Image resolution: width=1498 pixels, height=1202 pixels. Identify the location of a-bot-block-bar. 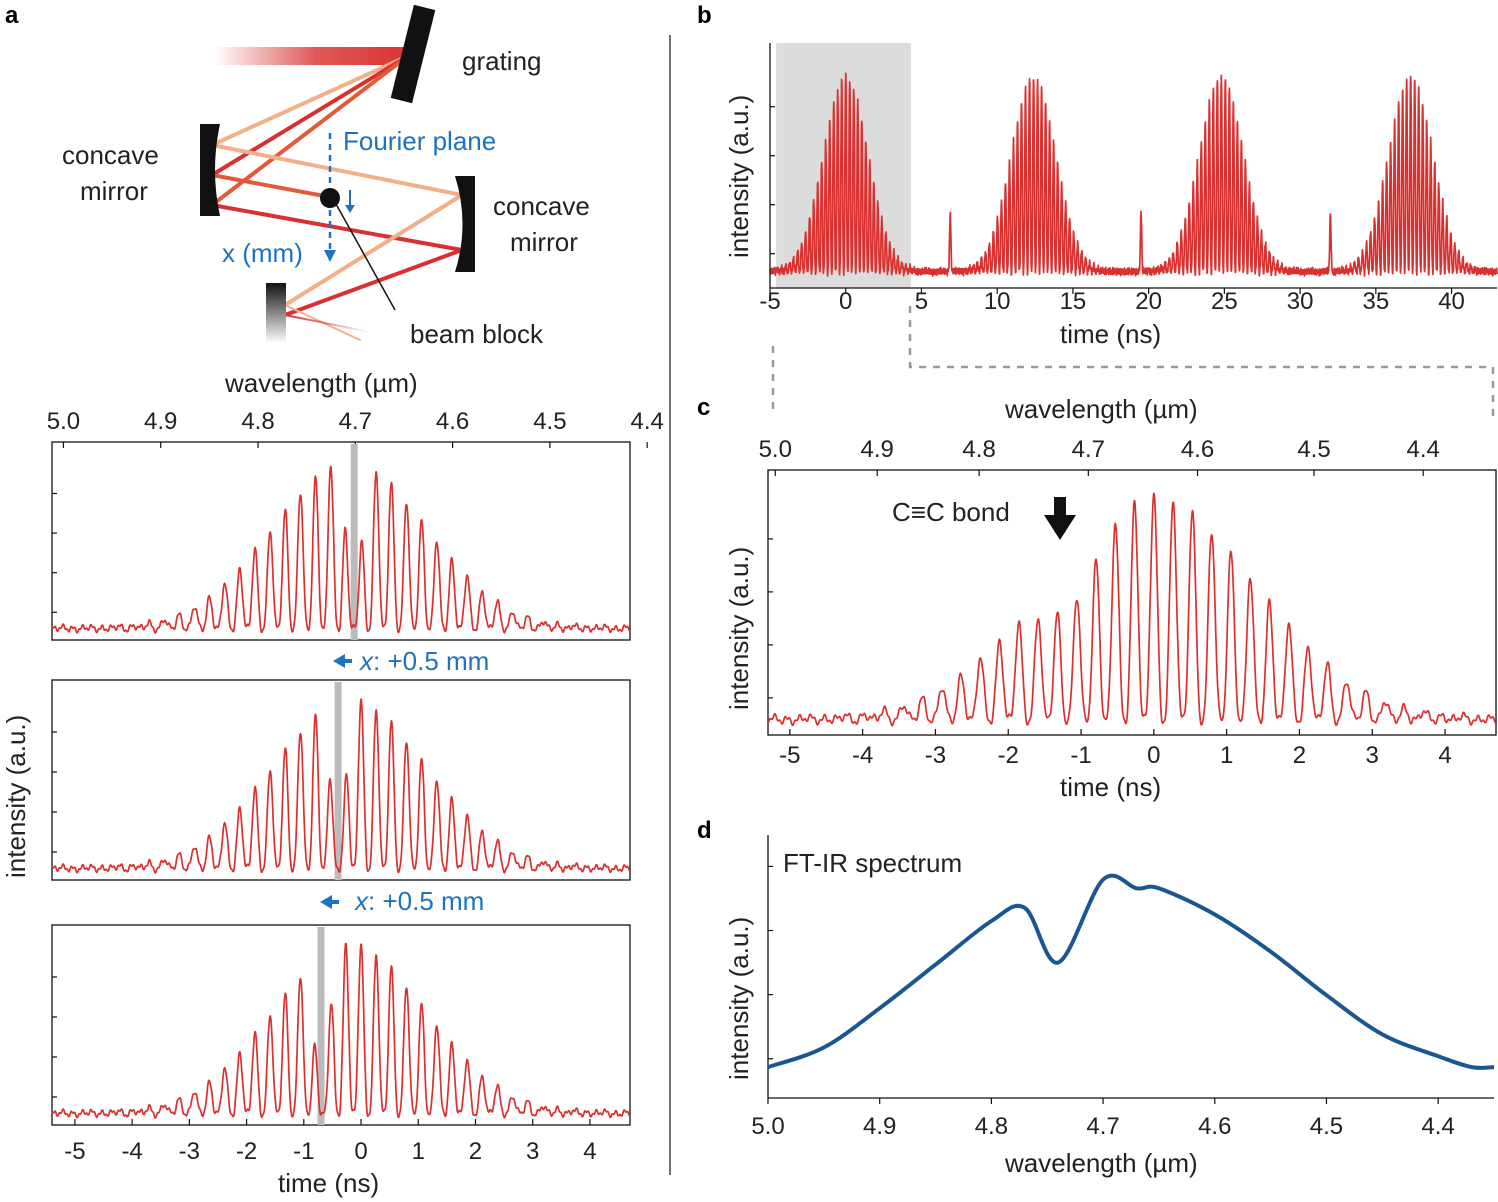
(321, 1026).